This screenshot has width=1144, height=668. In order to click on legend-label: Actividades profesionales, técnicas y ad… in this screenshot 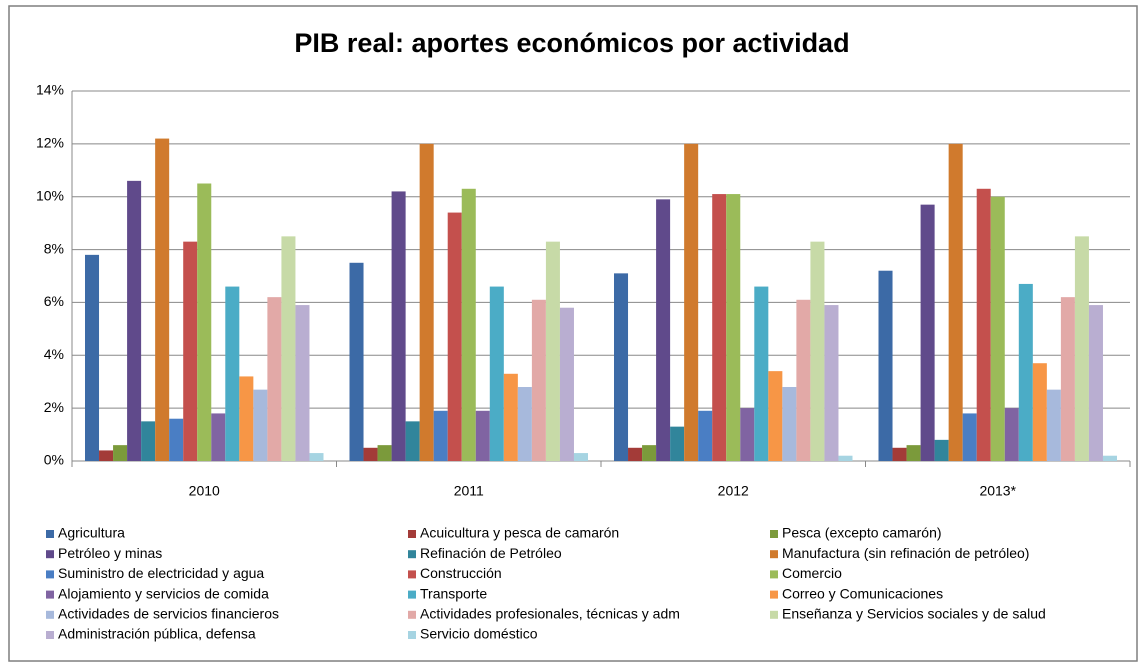, I will do `click(550, 614)`.